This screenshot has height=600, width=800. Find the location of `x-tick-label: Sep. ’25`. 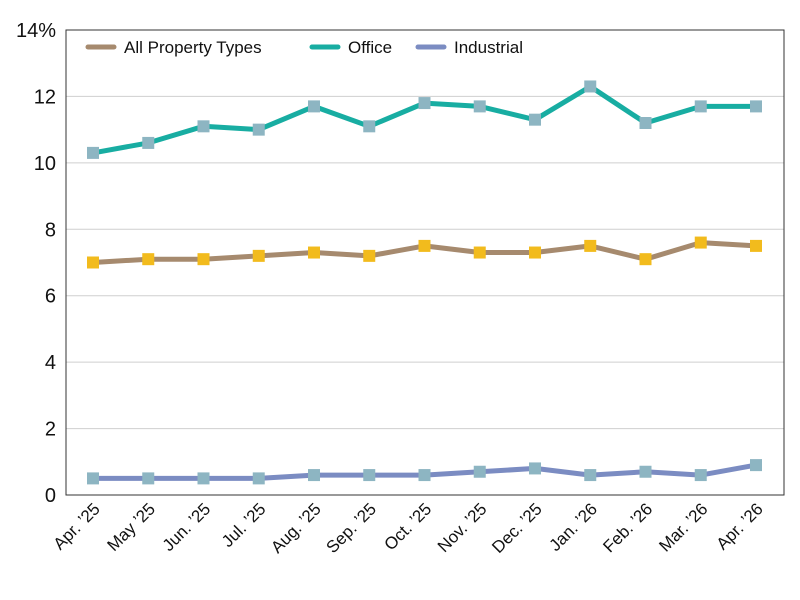

x-tick-label: Sep. ’25 is located at coordinates (352, 528).